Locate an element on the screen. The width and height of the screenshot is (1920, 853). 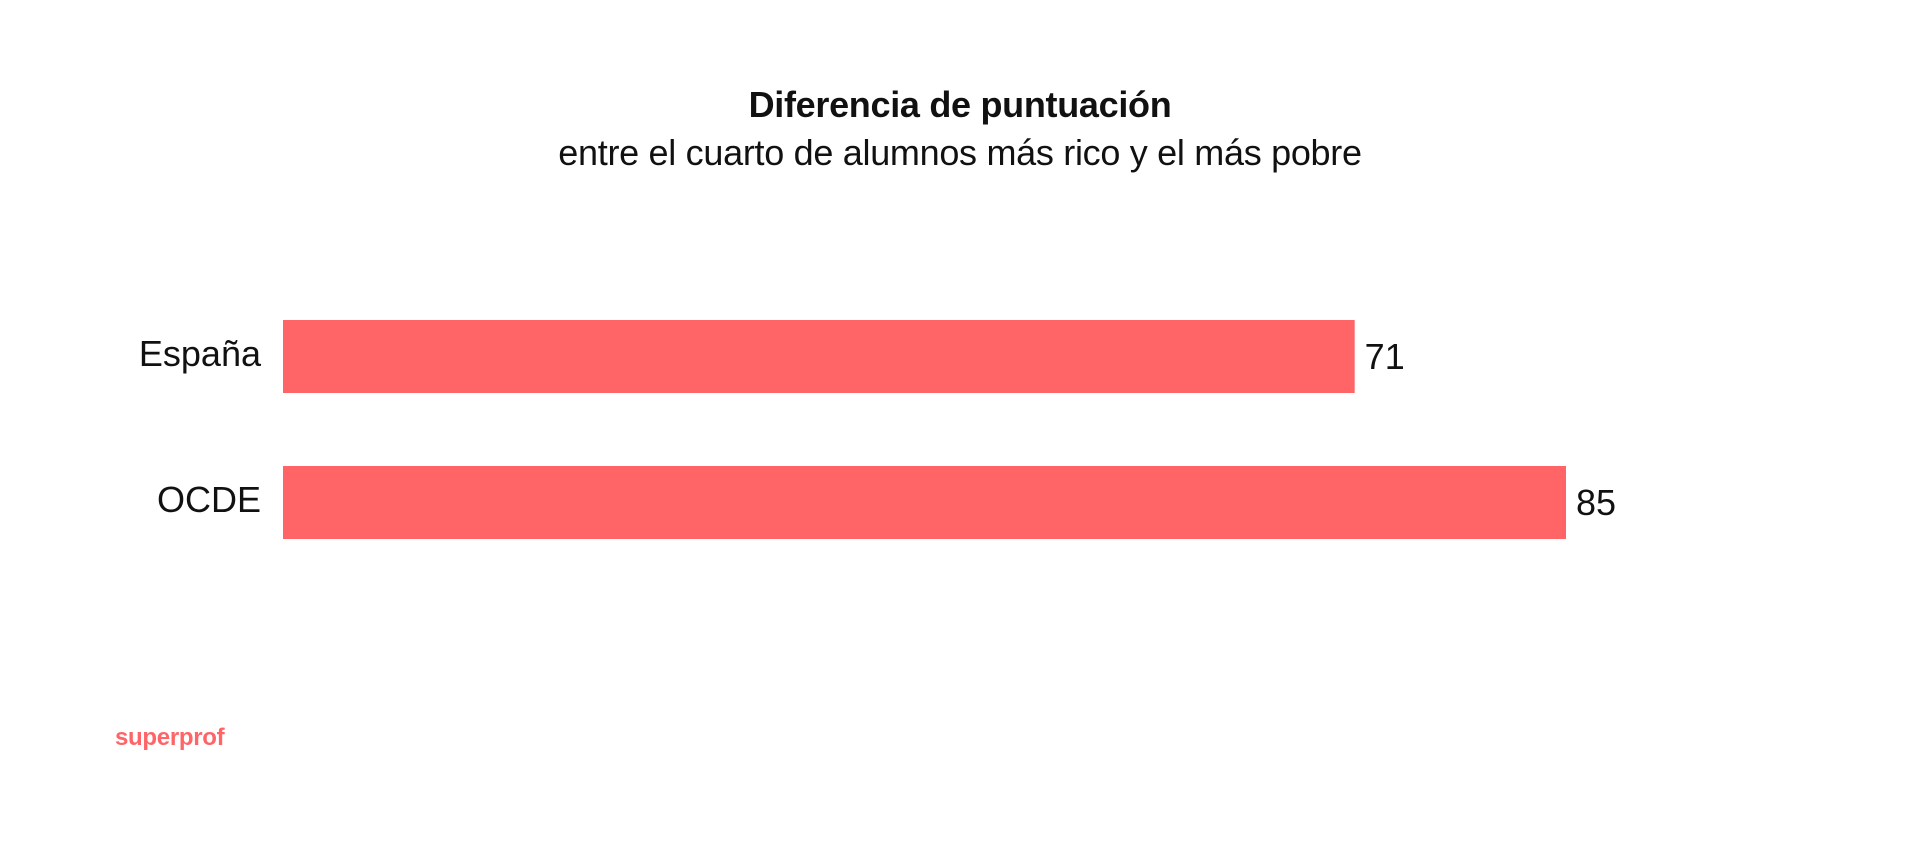
bar-ocde is located at coordinates (924, 502).